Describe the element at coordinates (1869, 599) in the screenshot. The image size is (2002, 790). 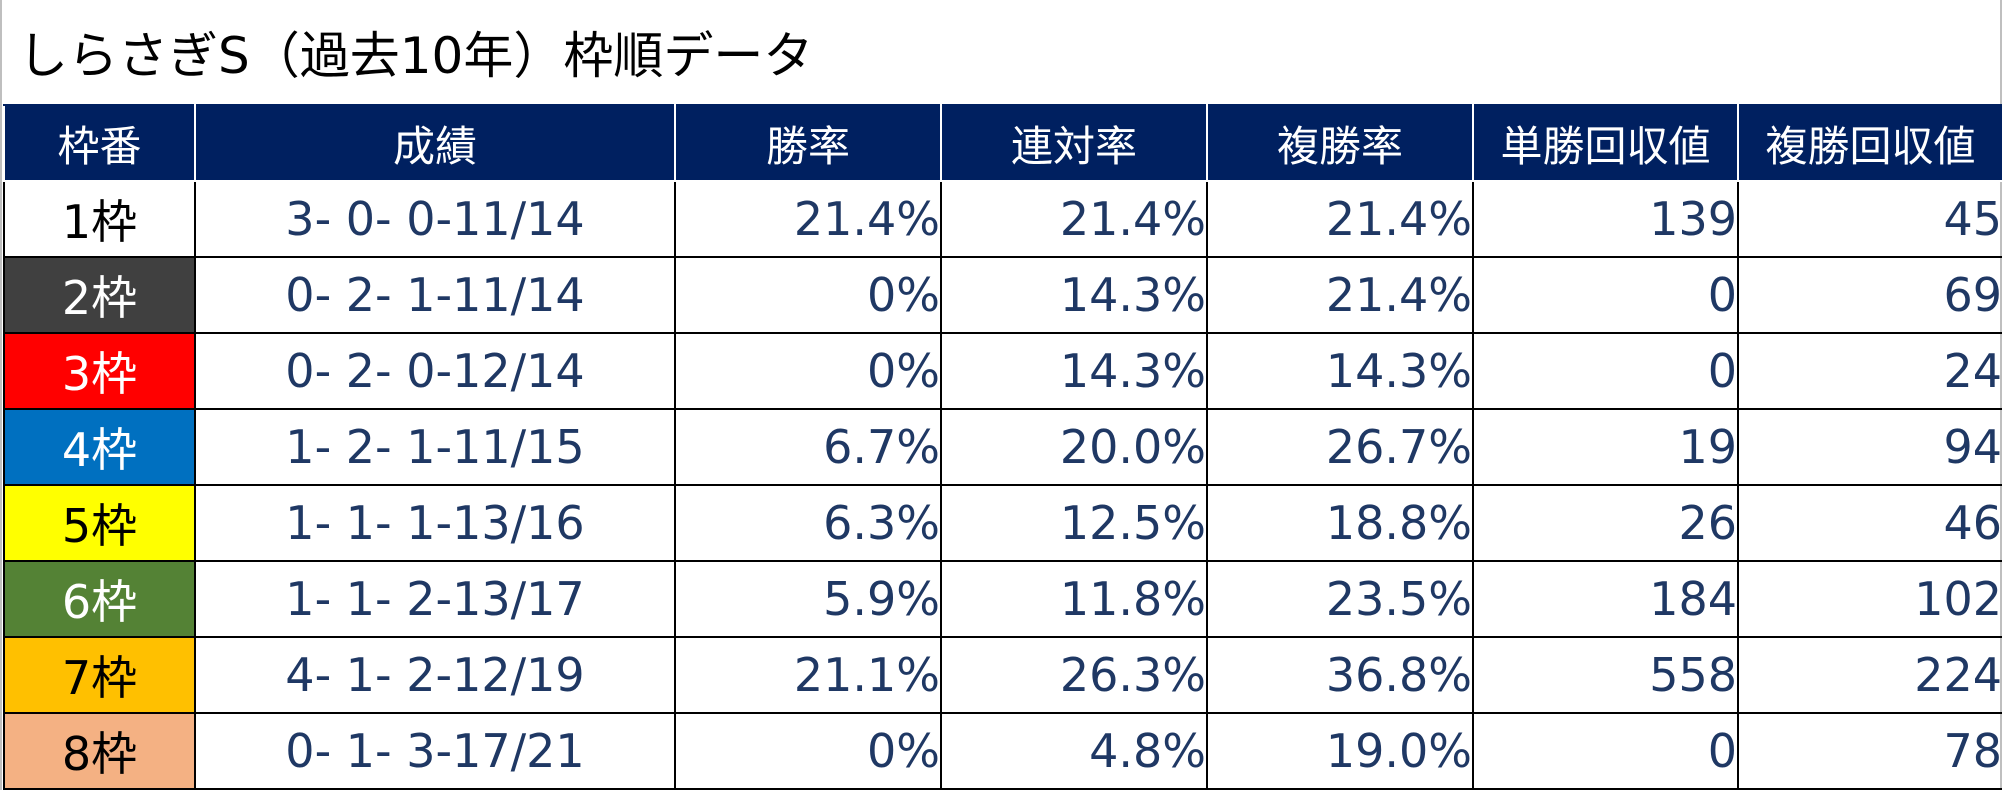
I see `show-return-cell: 102` at that location.